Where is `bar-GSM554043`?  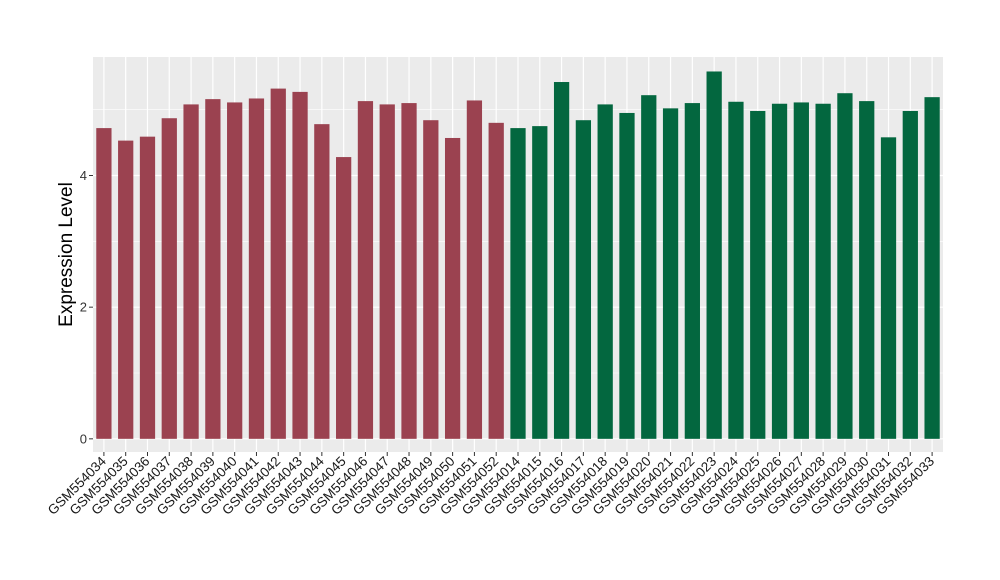
bar-GSM554043 is located at coordinates (300, 265).